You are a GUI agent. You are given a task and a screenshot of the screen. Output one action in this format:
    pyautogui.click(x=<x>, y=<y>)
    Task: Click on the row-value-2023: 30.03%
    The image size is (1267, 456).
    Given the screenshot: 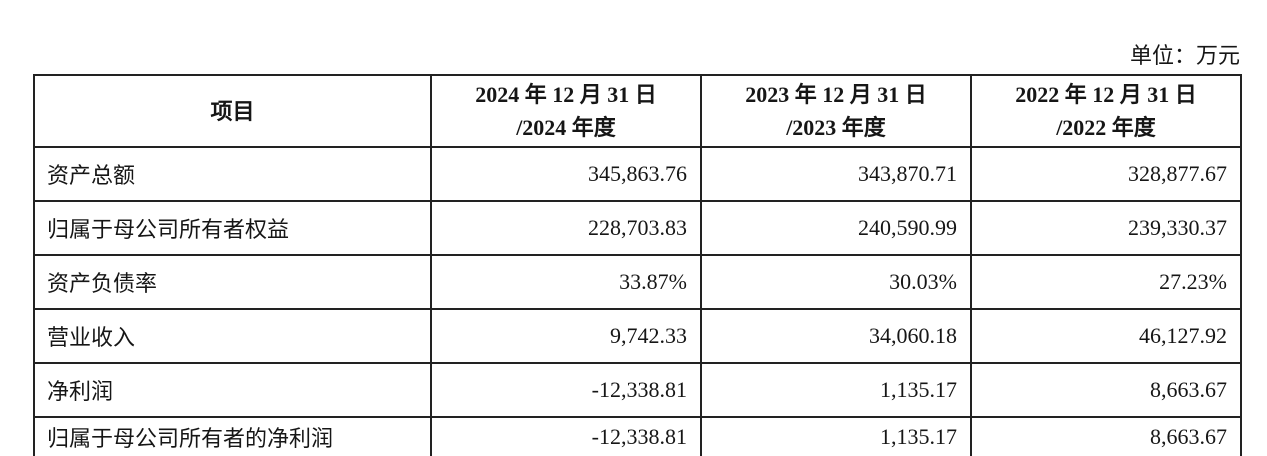 What is the action you would take?
    pyautogui.click(x=836, y=282)
    